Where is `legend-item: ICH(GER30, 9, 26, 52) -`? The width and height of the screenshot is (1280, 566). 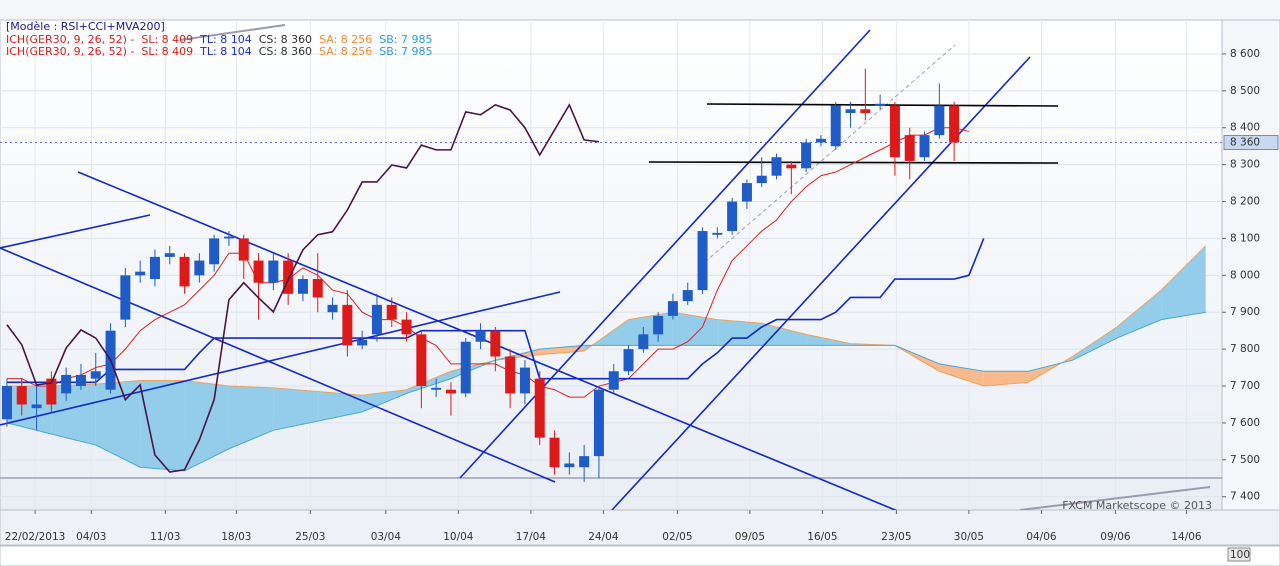
legend-item: ICH(GER30, 9, 26, 52) - is located at coordinates (70, 39).